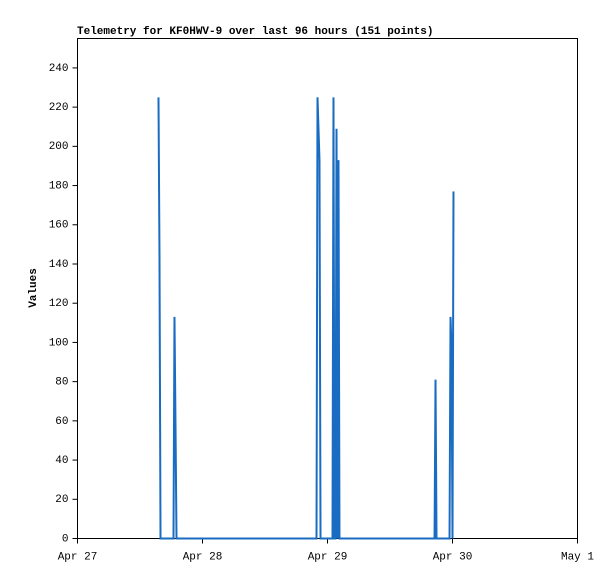 The height and width of the screenshot is (579, 615). I want to click on y-tick-label: 100, so click(59, 343).